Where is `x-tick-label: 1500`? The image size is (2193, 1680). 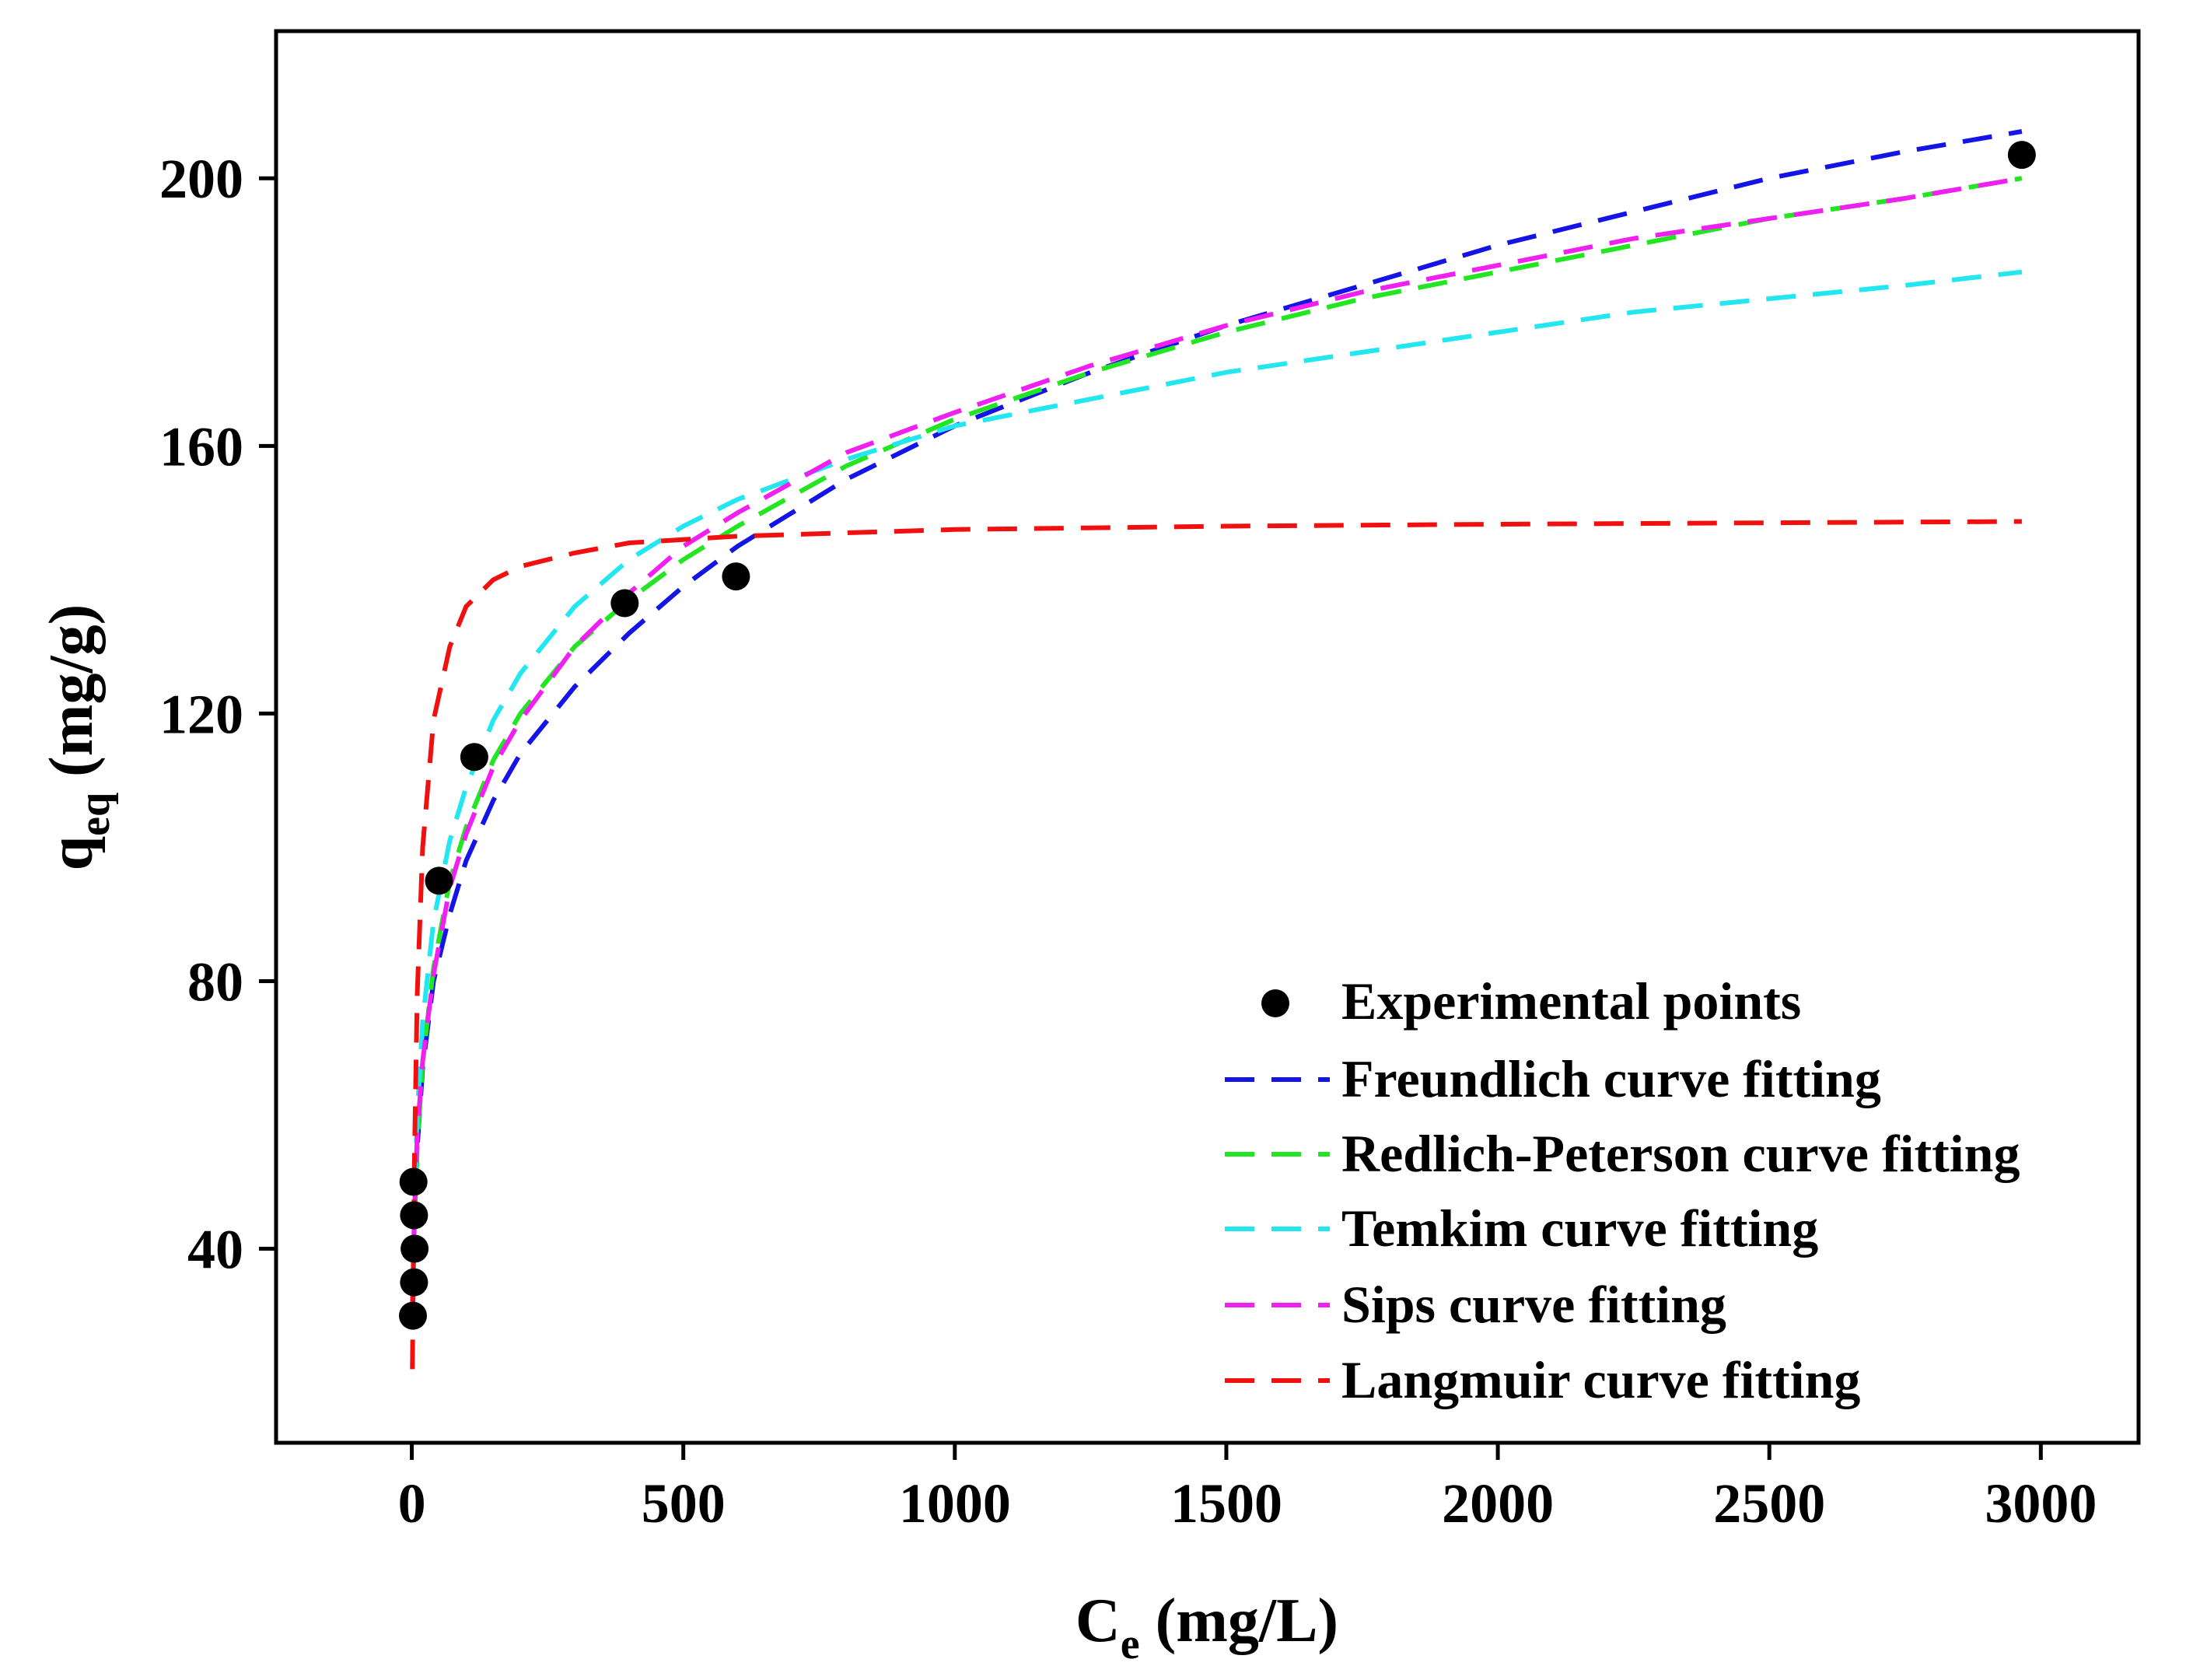 x-tick-label: 1500 is located at coordinates (1226, 1503).